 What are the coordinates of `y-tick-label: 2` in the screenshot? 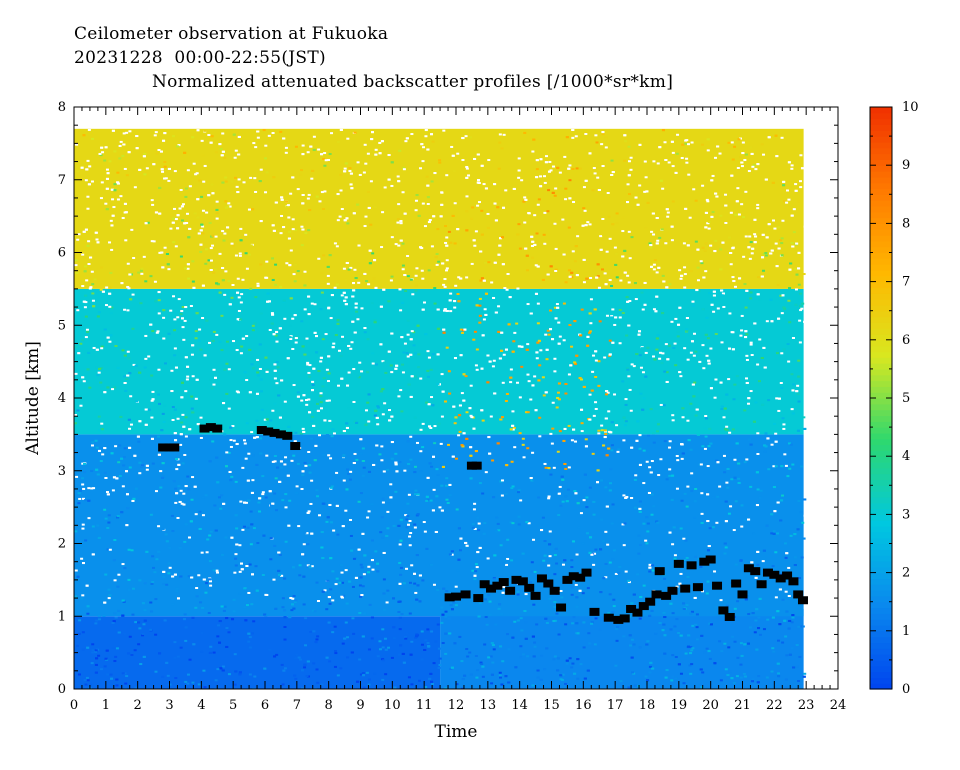 It's located at (62, 544).